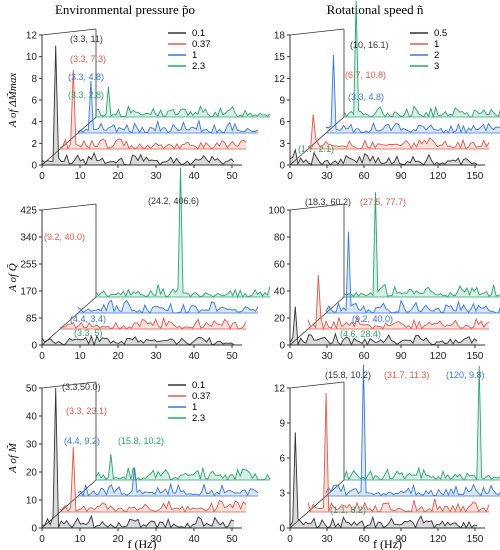  I want to click on y-tick-label: 255, so click(28, 265).